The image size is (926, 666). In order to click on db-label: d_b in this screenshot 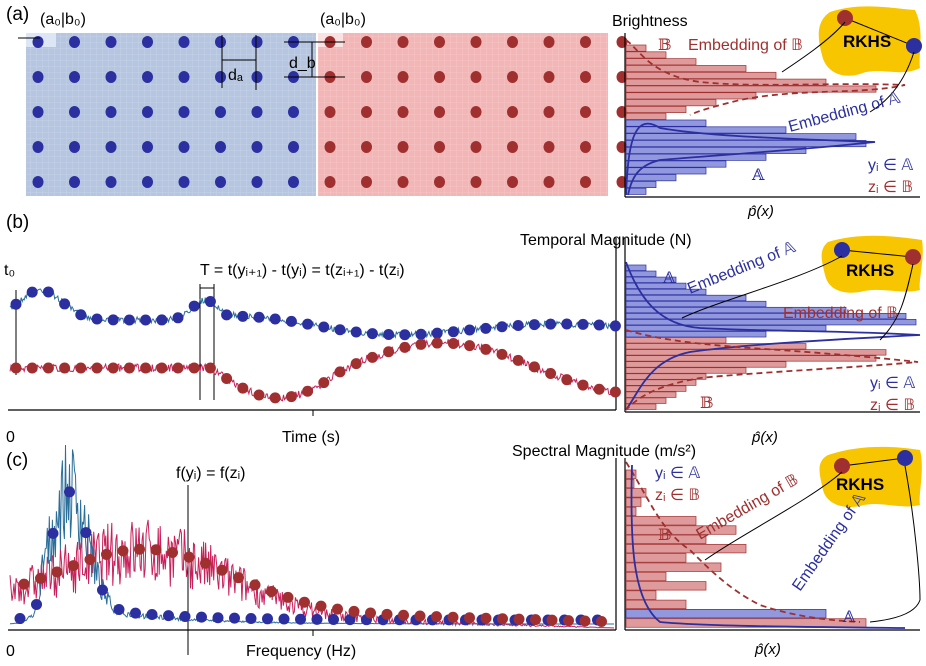, I will do `click(302, 63)`.